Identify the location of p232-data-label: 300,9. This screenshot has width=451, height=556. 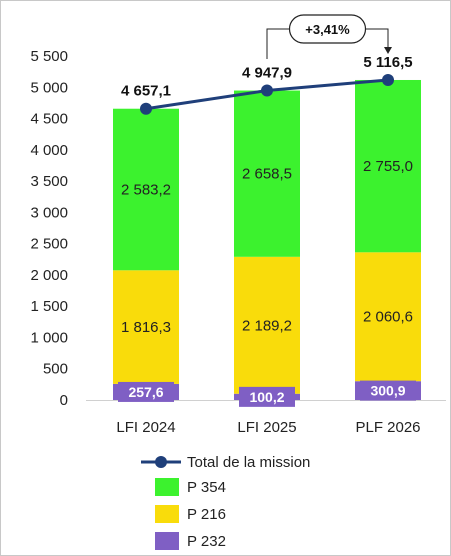
(387, 391).